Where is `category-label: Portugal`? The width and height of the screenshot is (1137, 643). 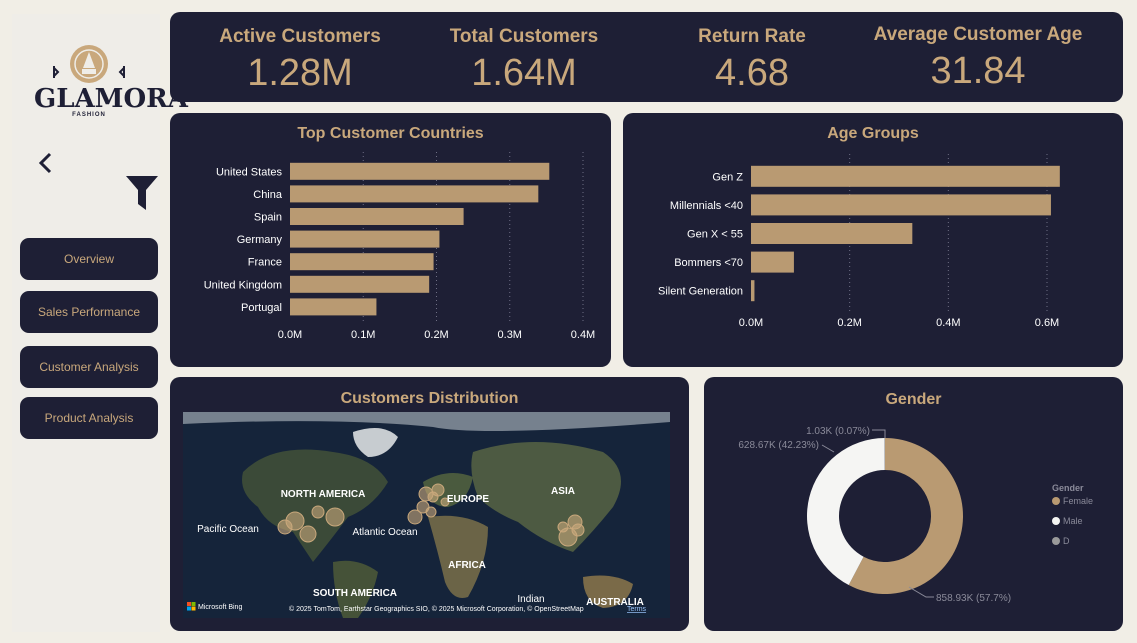
category-label: Portugal is located at coordinates (261, 308).